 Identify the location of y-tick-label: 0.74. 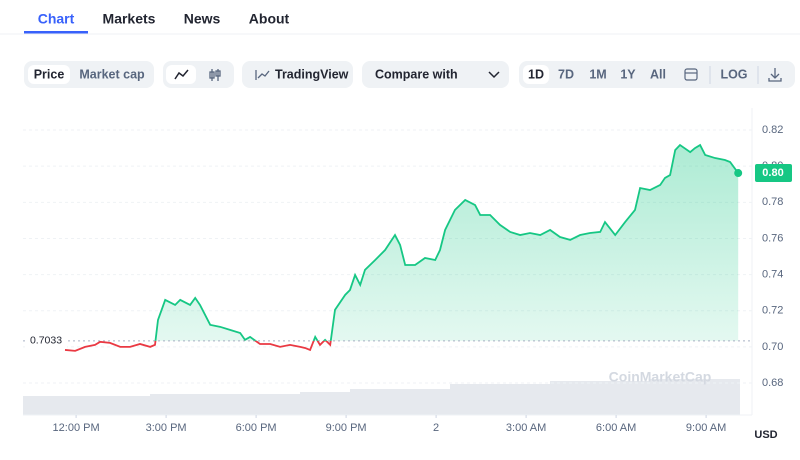
(772, 275).